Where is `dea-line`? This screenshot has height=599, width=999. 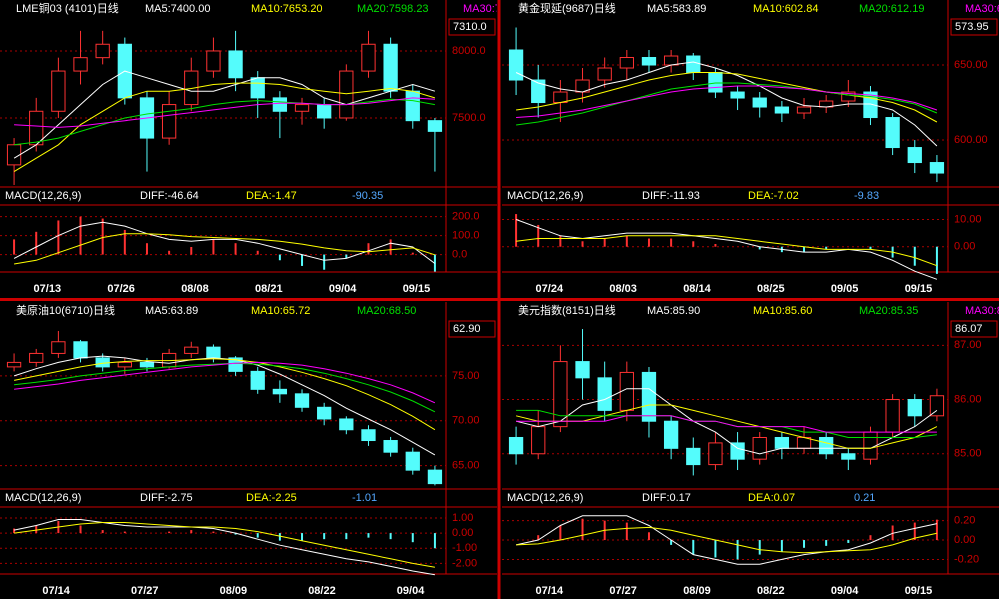 dea-line is located at coordinates (727, 251).